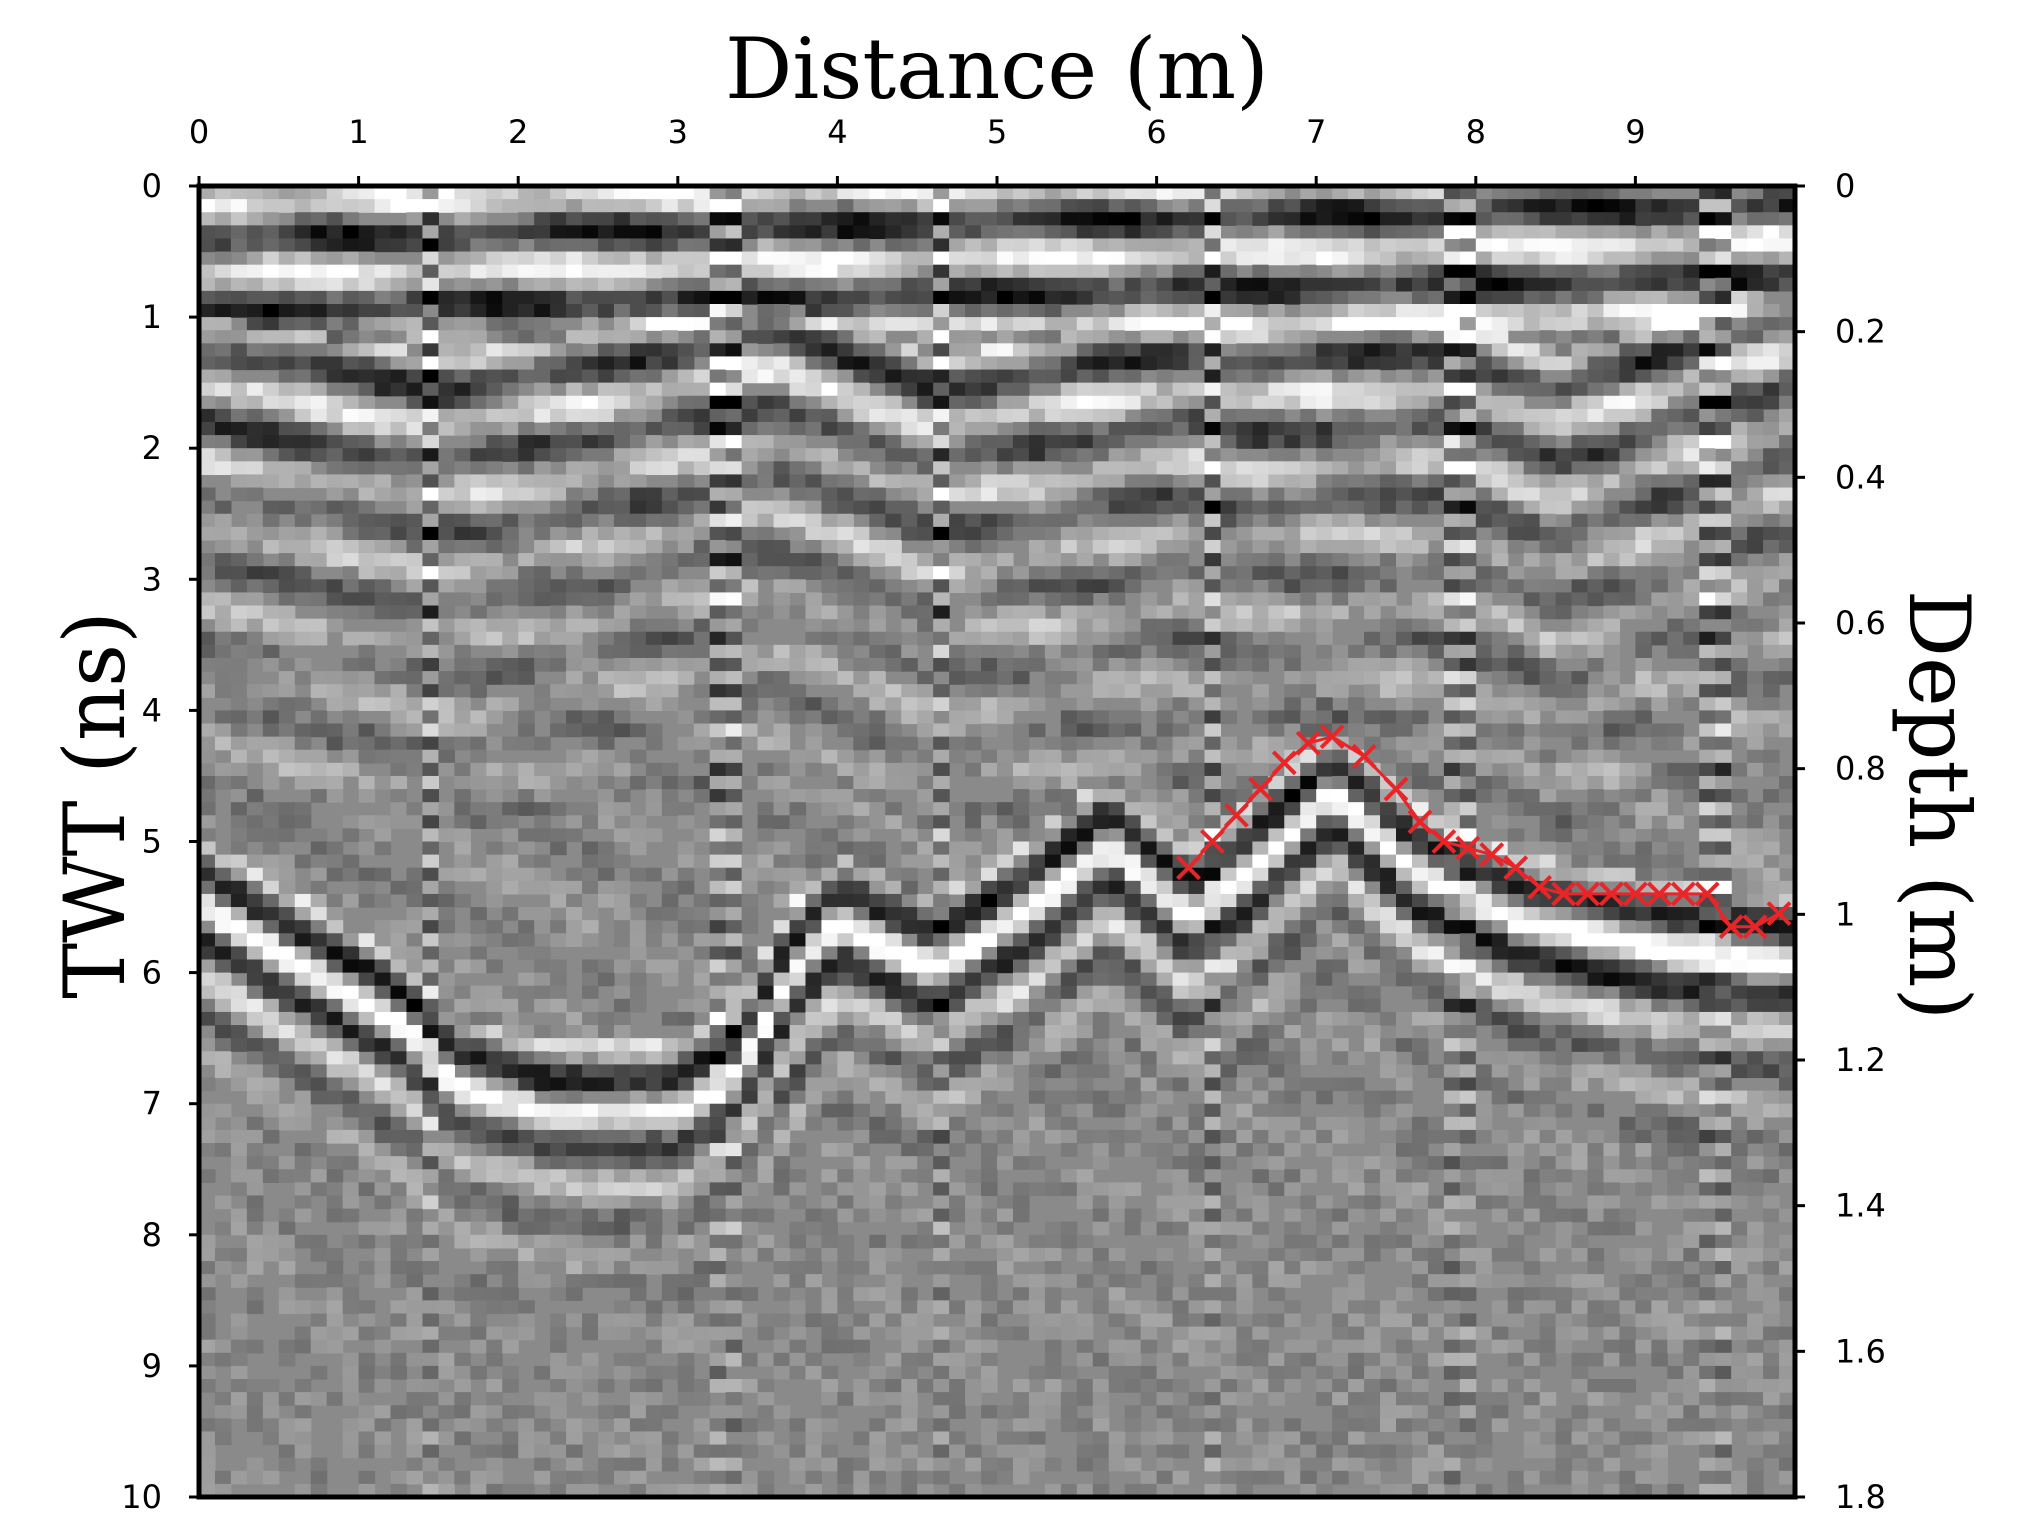 The width and height of the screenshot is (2018, 1539). Describe the element at coordinates (1860, 1060) in the screenshot. I see `right-tick-label: 1.2` at that location.